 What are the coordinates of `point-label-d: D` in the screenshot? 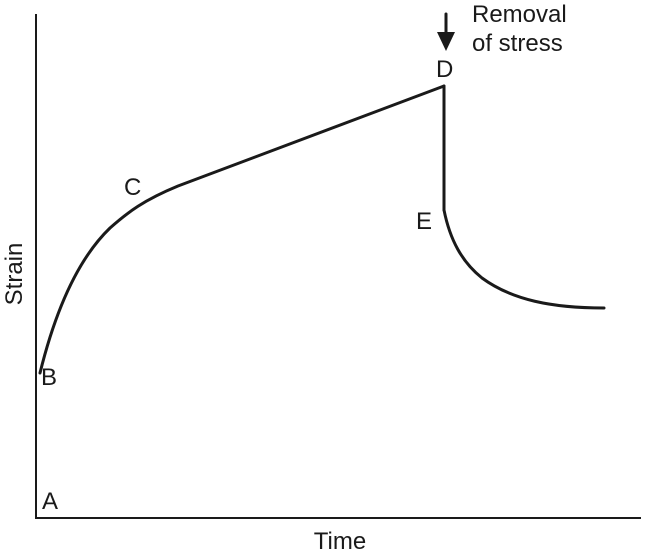 It's located at (444, 69).